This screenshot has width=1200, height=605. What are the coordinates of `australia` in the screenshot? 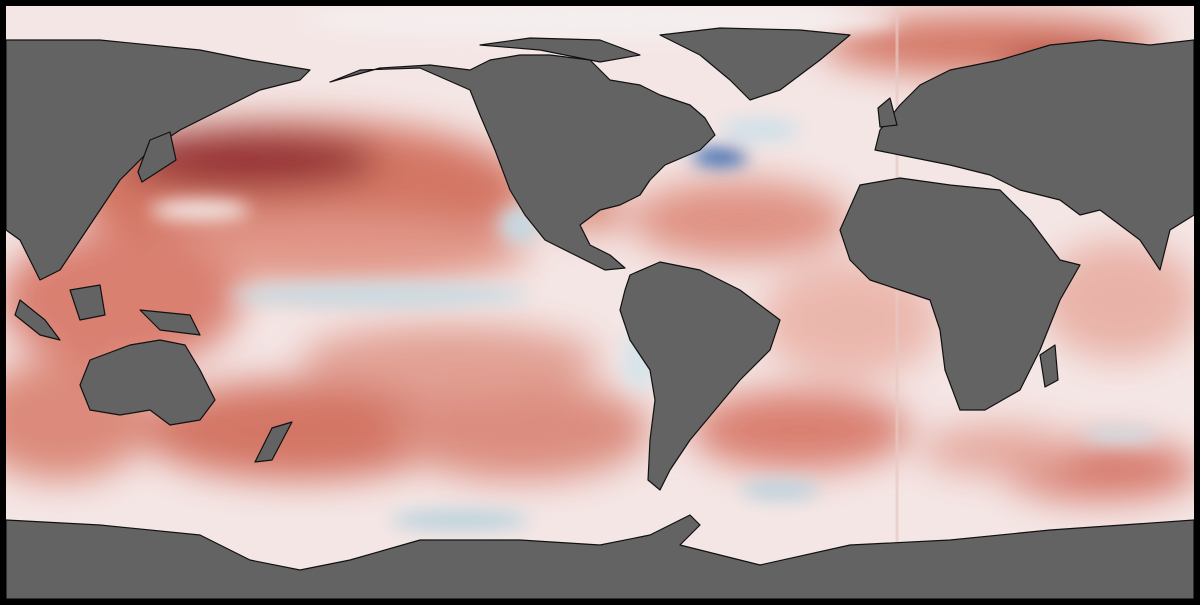 It's located at (147, 382).